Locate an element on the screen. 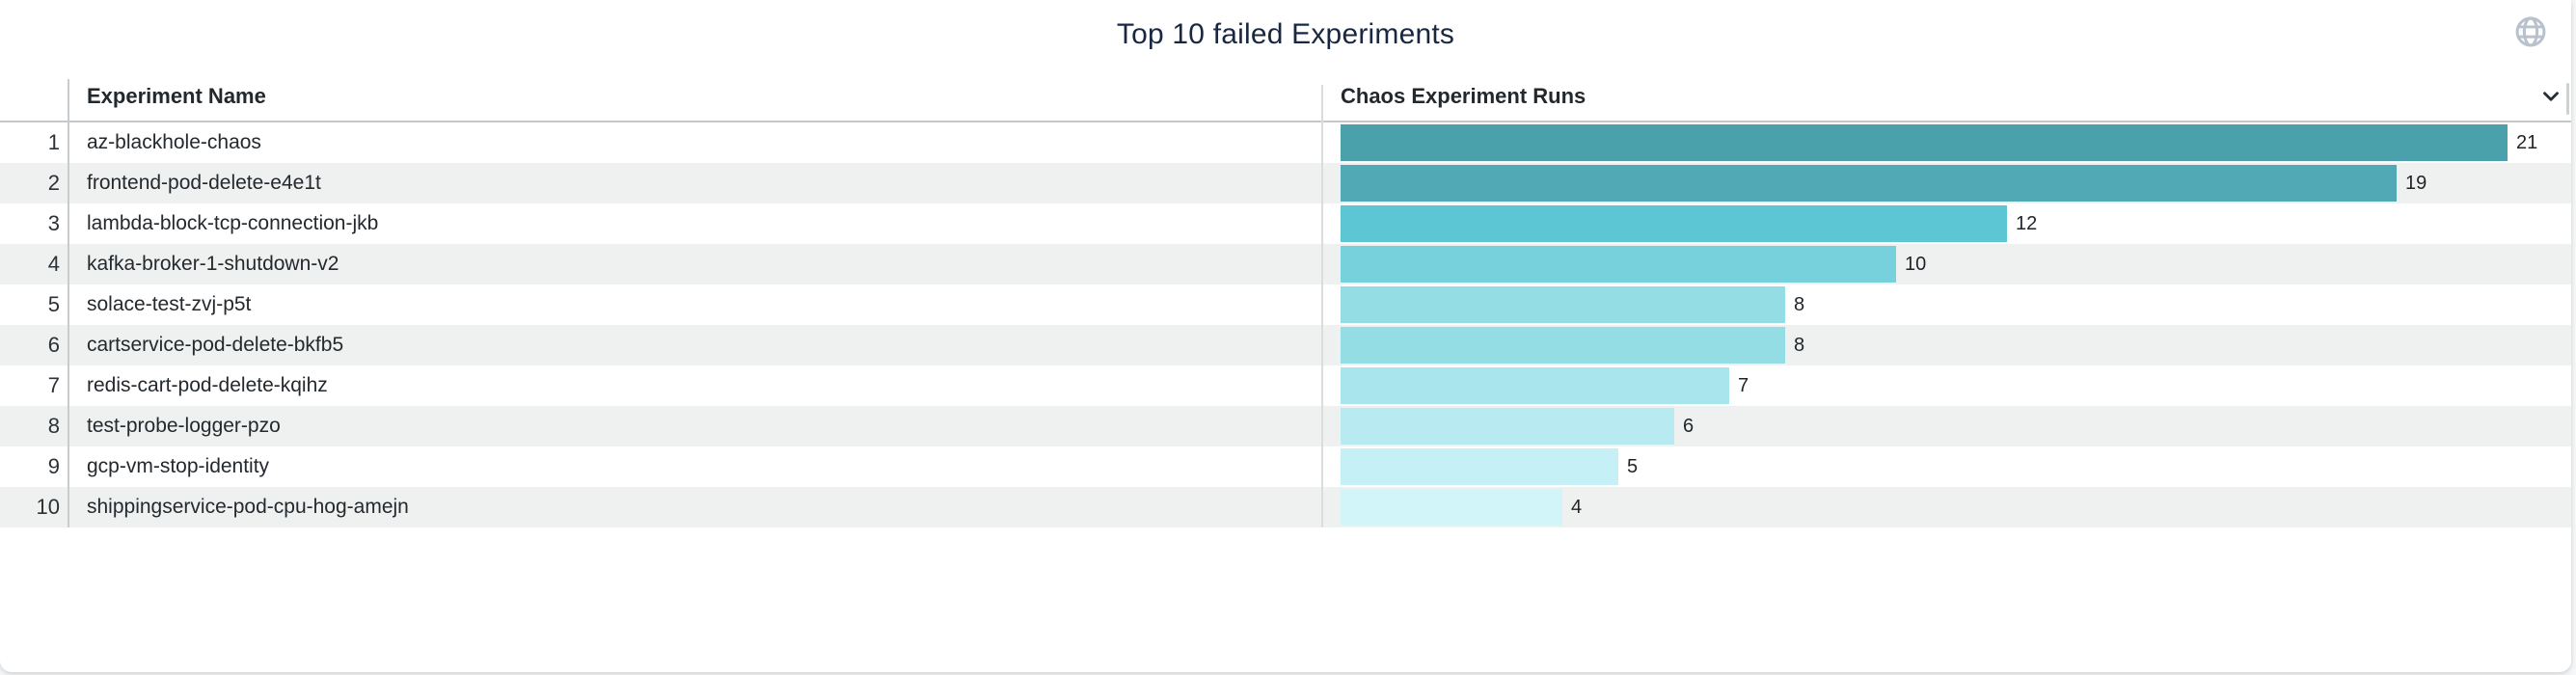 The height and width of the screenshot is (675, 2576). table-row: 7 redis-cart-pod-delete-kqihz 7 is located at coordinates (1285, 385).